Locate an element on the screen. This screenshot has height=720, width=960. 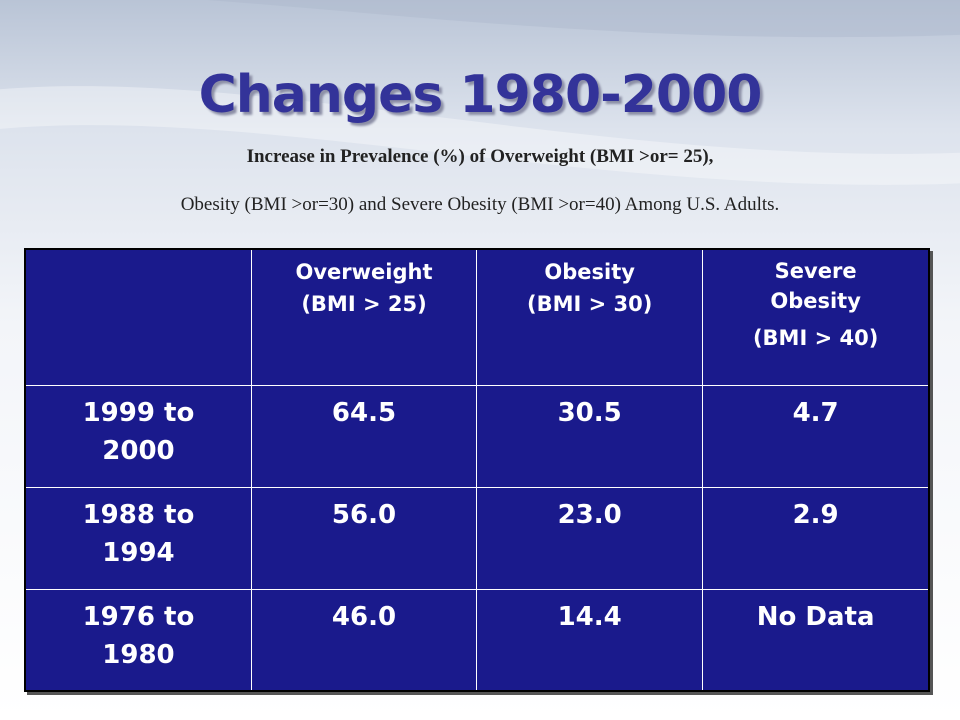
header-cell-empty is located at coordinates (138, 317).